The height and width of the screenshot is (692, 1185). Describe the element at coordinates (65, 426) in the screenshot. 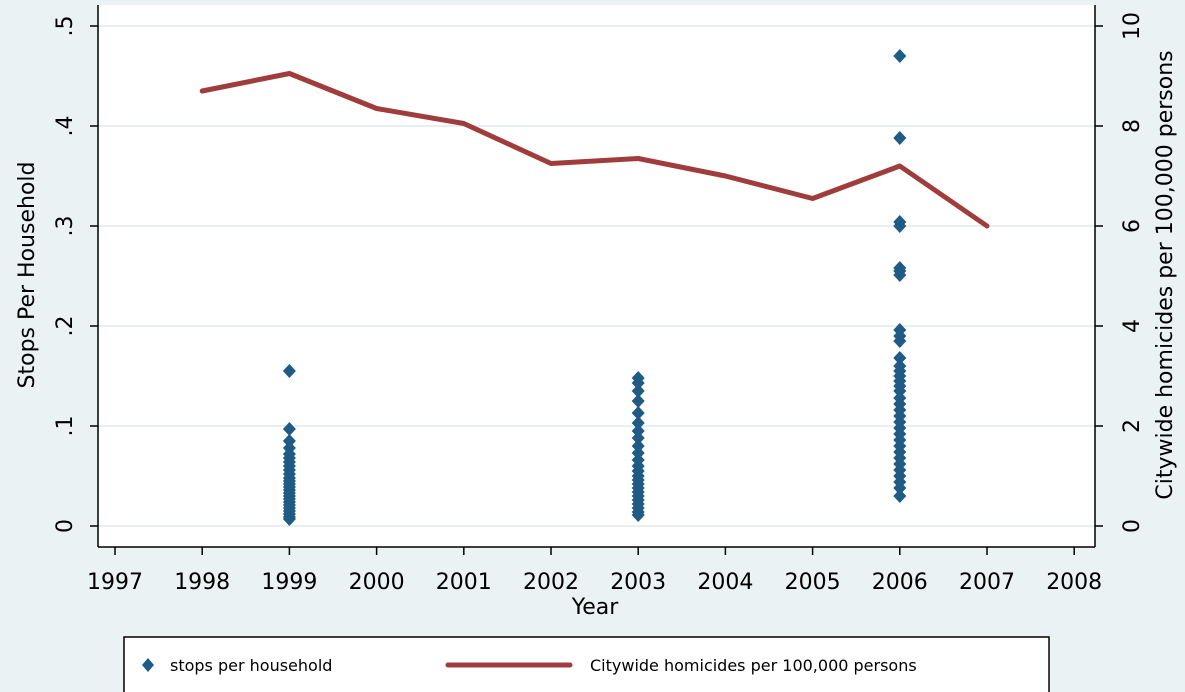

I see `left-y-tick-label: .1` at that location.